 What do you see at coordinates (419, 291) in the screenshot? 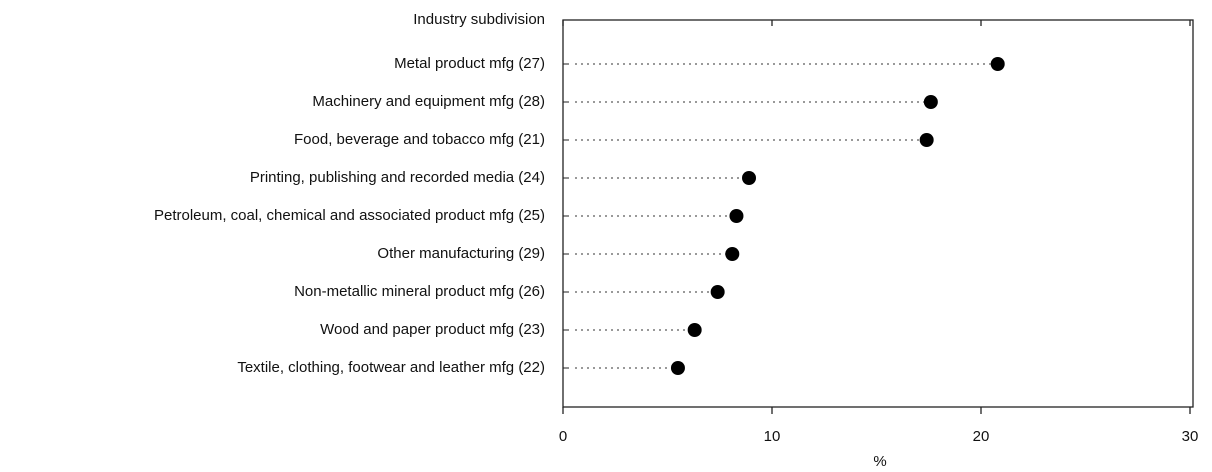
I see `y-tick-label: Non-metallic mineral product mfg (26)` at bounding box center [419, 291].